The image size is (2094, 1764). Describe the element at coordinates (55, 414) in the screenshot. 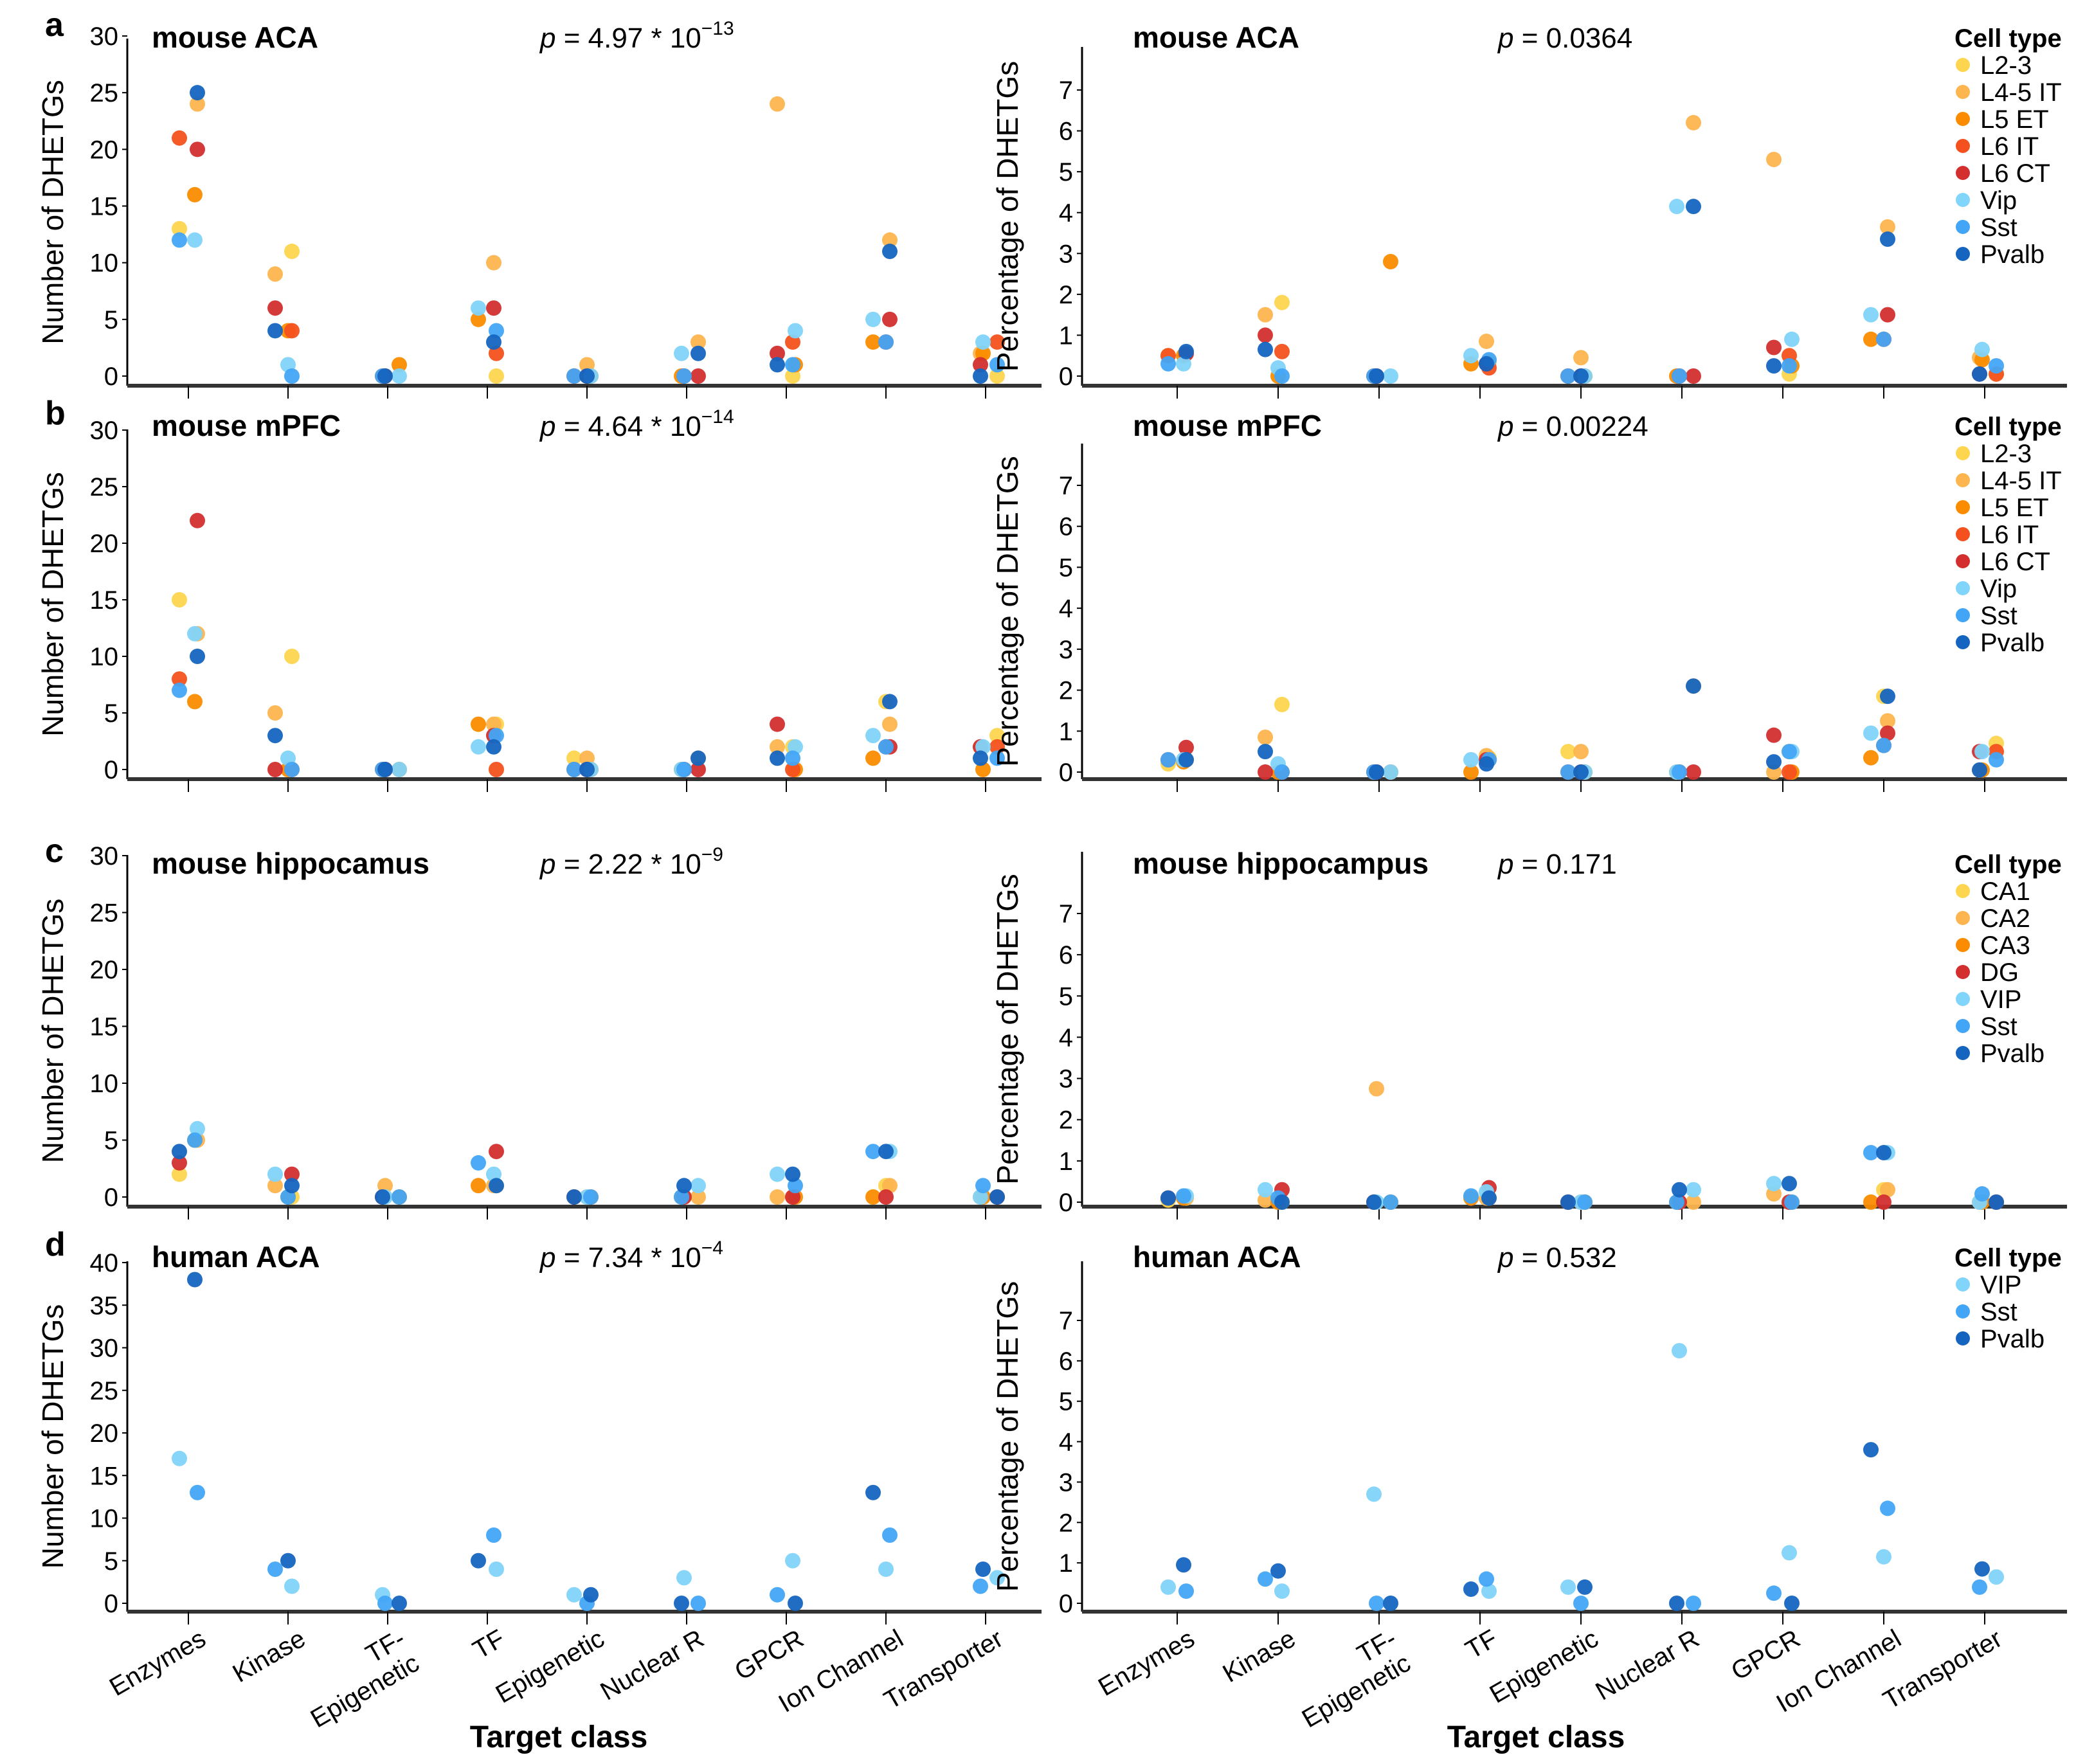

I see `panel-label-b: b` at that location.